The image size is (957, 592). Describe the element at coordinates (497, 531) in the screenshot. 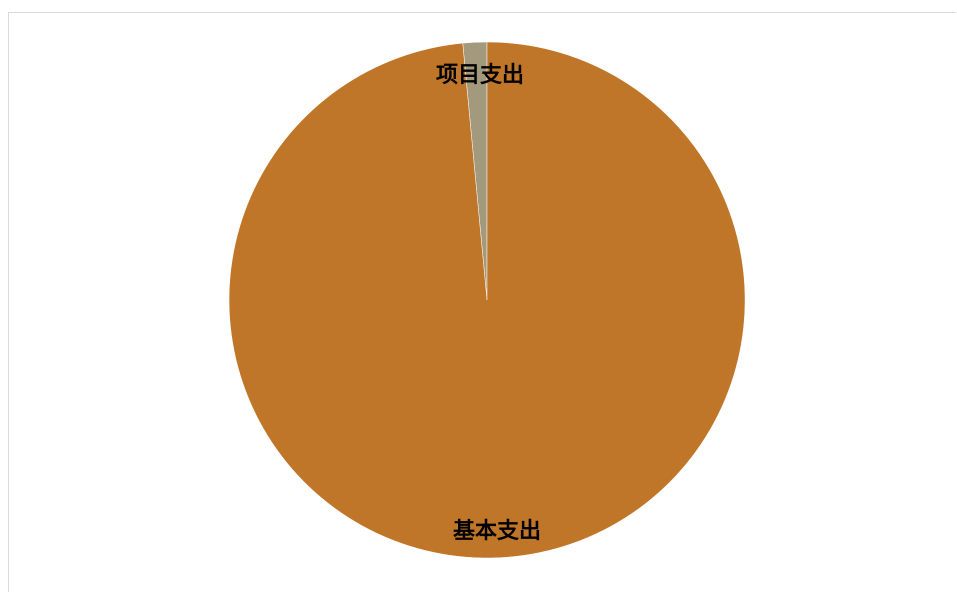

I see `slice-label-basic-expenditure: 基本支出` at that location.